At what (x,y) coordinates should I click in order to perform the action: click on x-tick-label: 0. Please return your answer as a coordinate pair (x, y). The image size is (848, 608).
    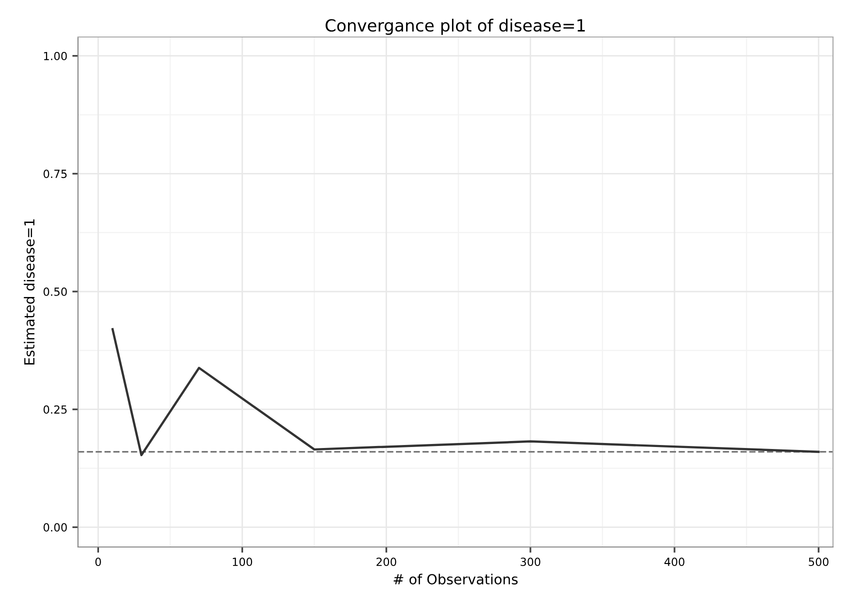
    Looking at the image, I should click on (98, 562).